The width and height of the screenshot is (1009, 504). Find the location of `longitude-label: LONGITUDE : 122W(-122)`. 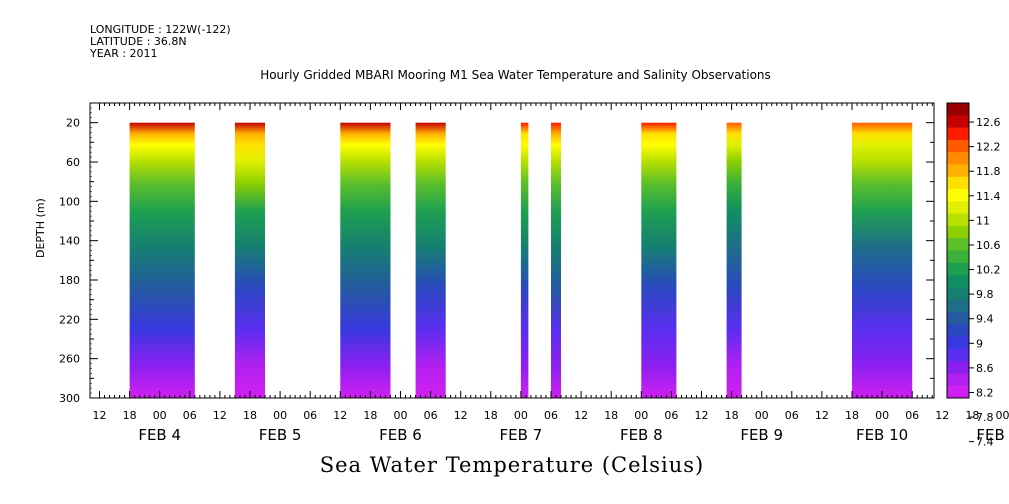

longitude-label: LONGITUDE : 122W(-122) is located at coordinates (160, 29).